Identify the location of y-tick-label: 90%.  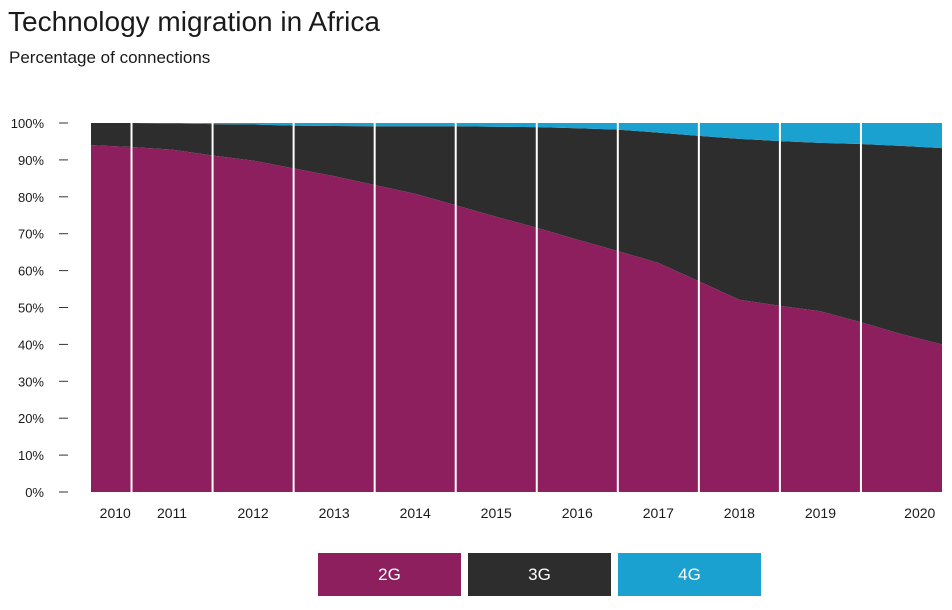
(31, 160).